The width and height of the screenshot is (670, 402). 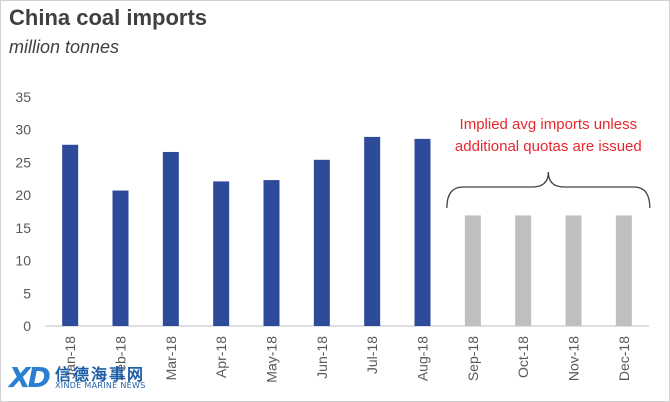 What do you see at coordinates (100, 385) in the screenshot?
I see `watermark-english-name: XINDE MARINE NEWS` at bounding box center [100, 385].